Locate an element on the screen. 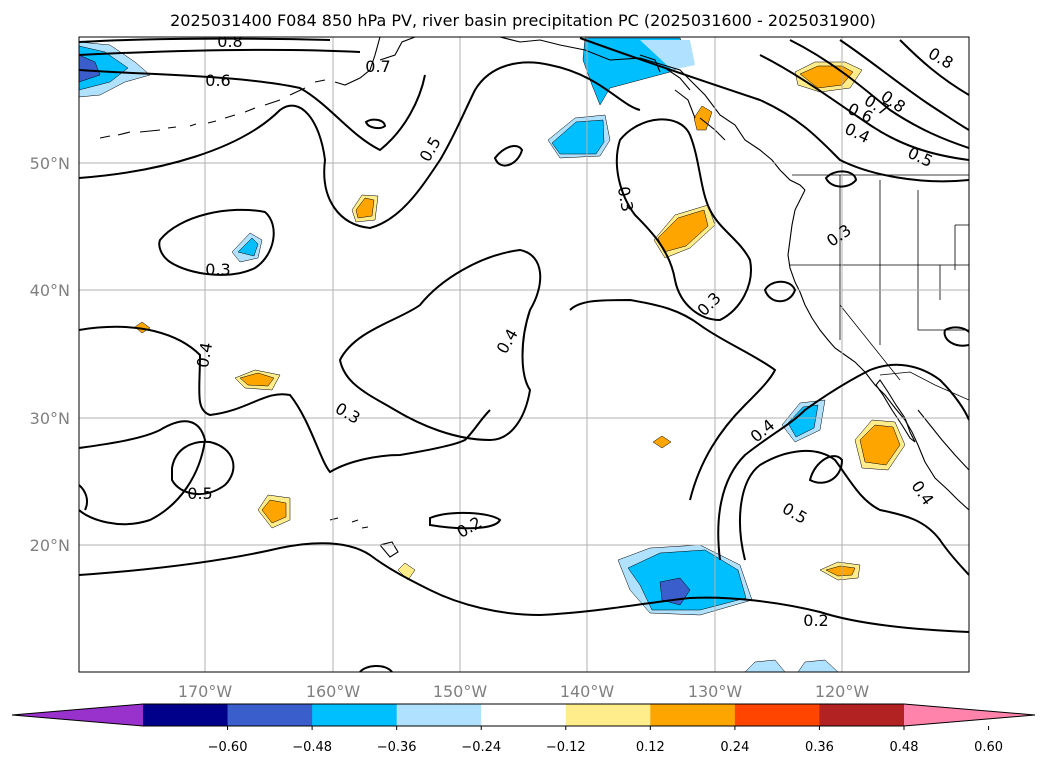 The height and width of the screenshot is (765, 1047). colorbar-tick-label: 0.24 is located at coordinates (734, 747).